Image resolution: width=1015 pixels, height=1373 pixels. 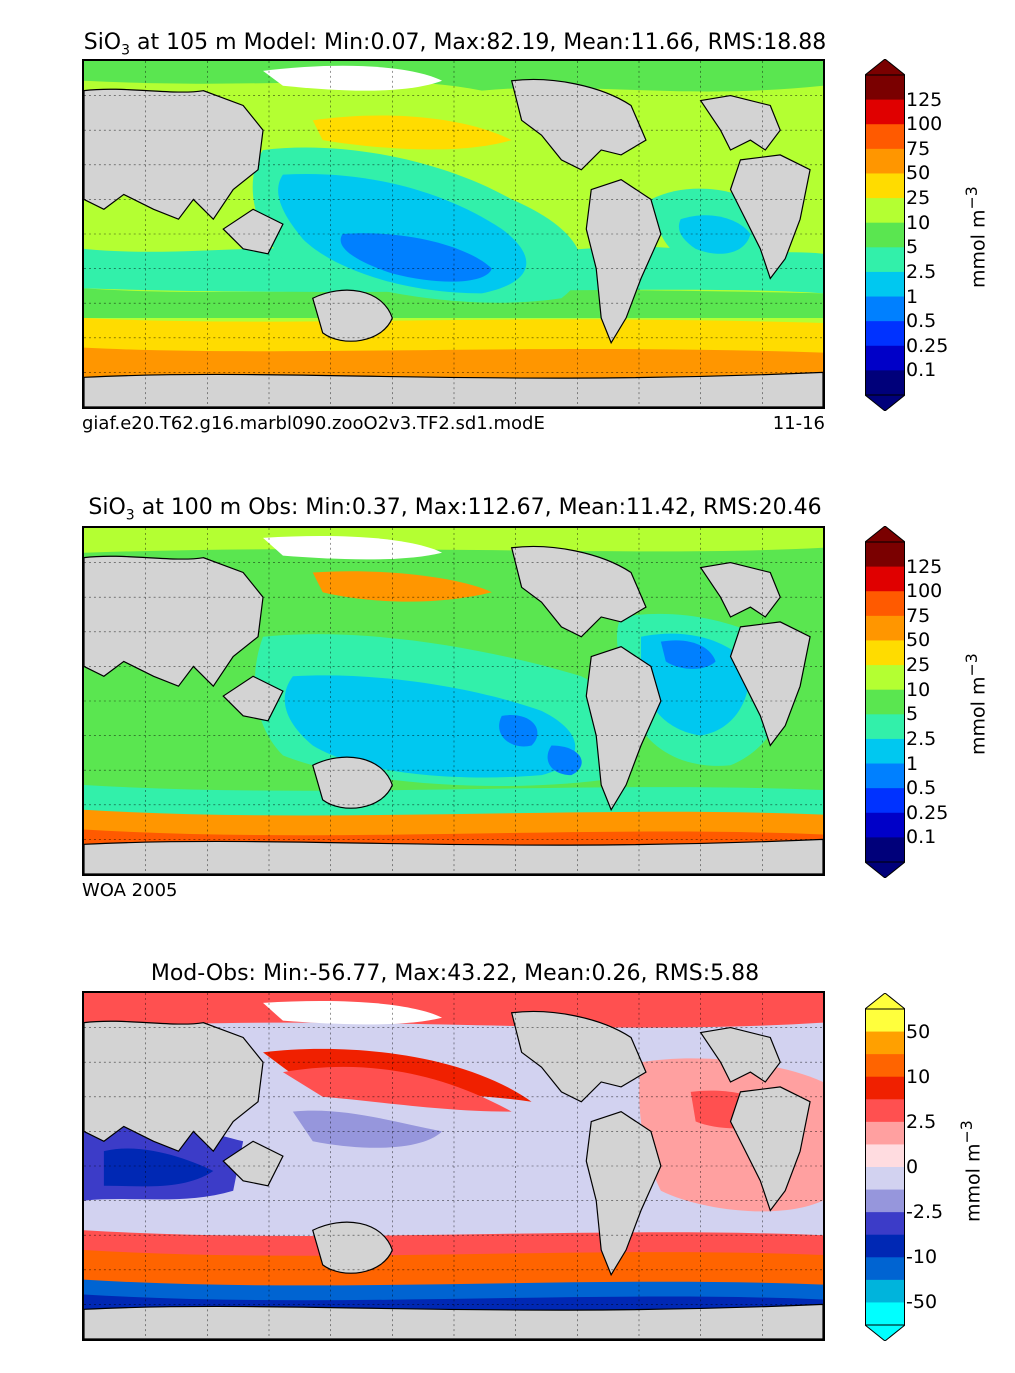 What do you see at coordinates (130, 890) in the screenshot?
I see `source-label: WOA 2005` at bounding box center [130, 890].